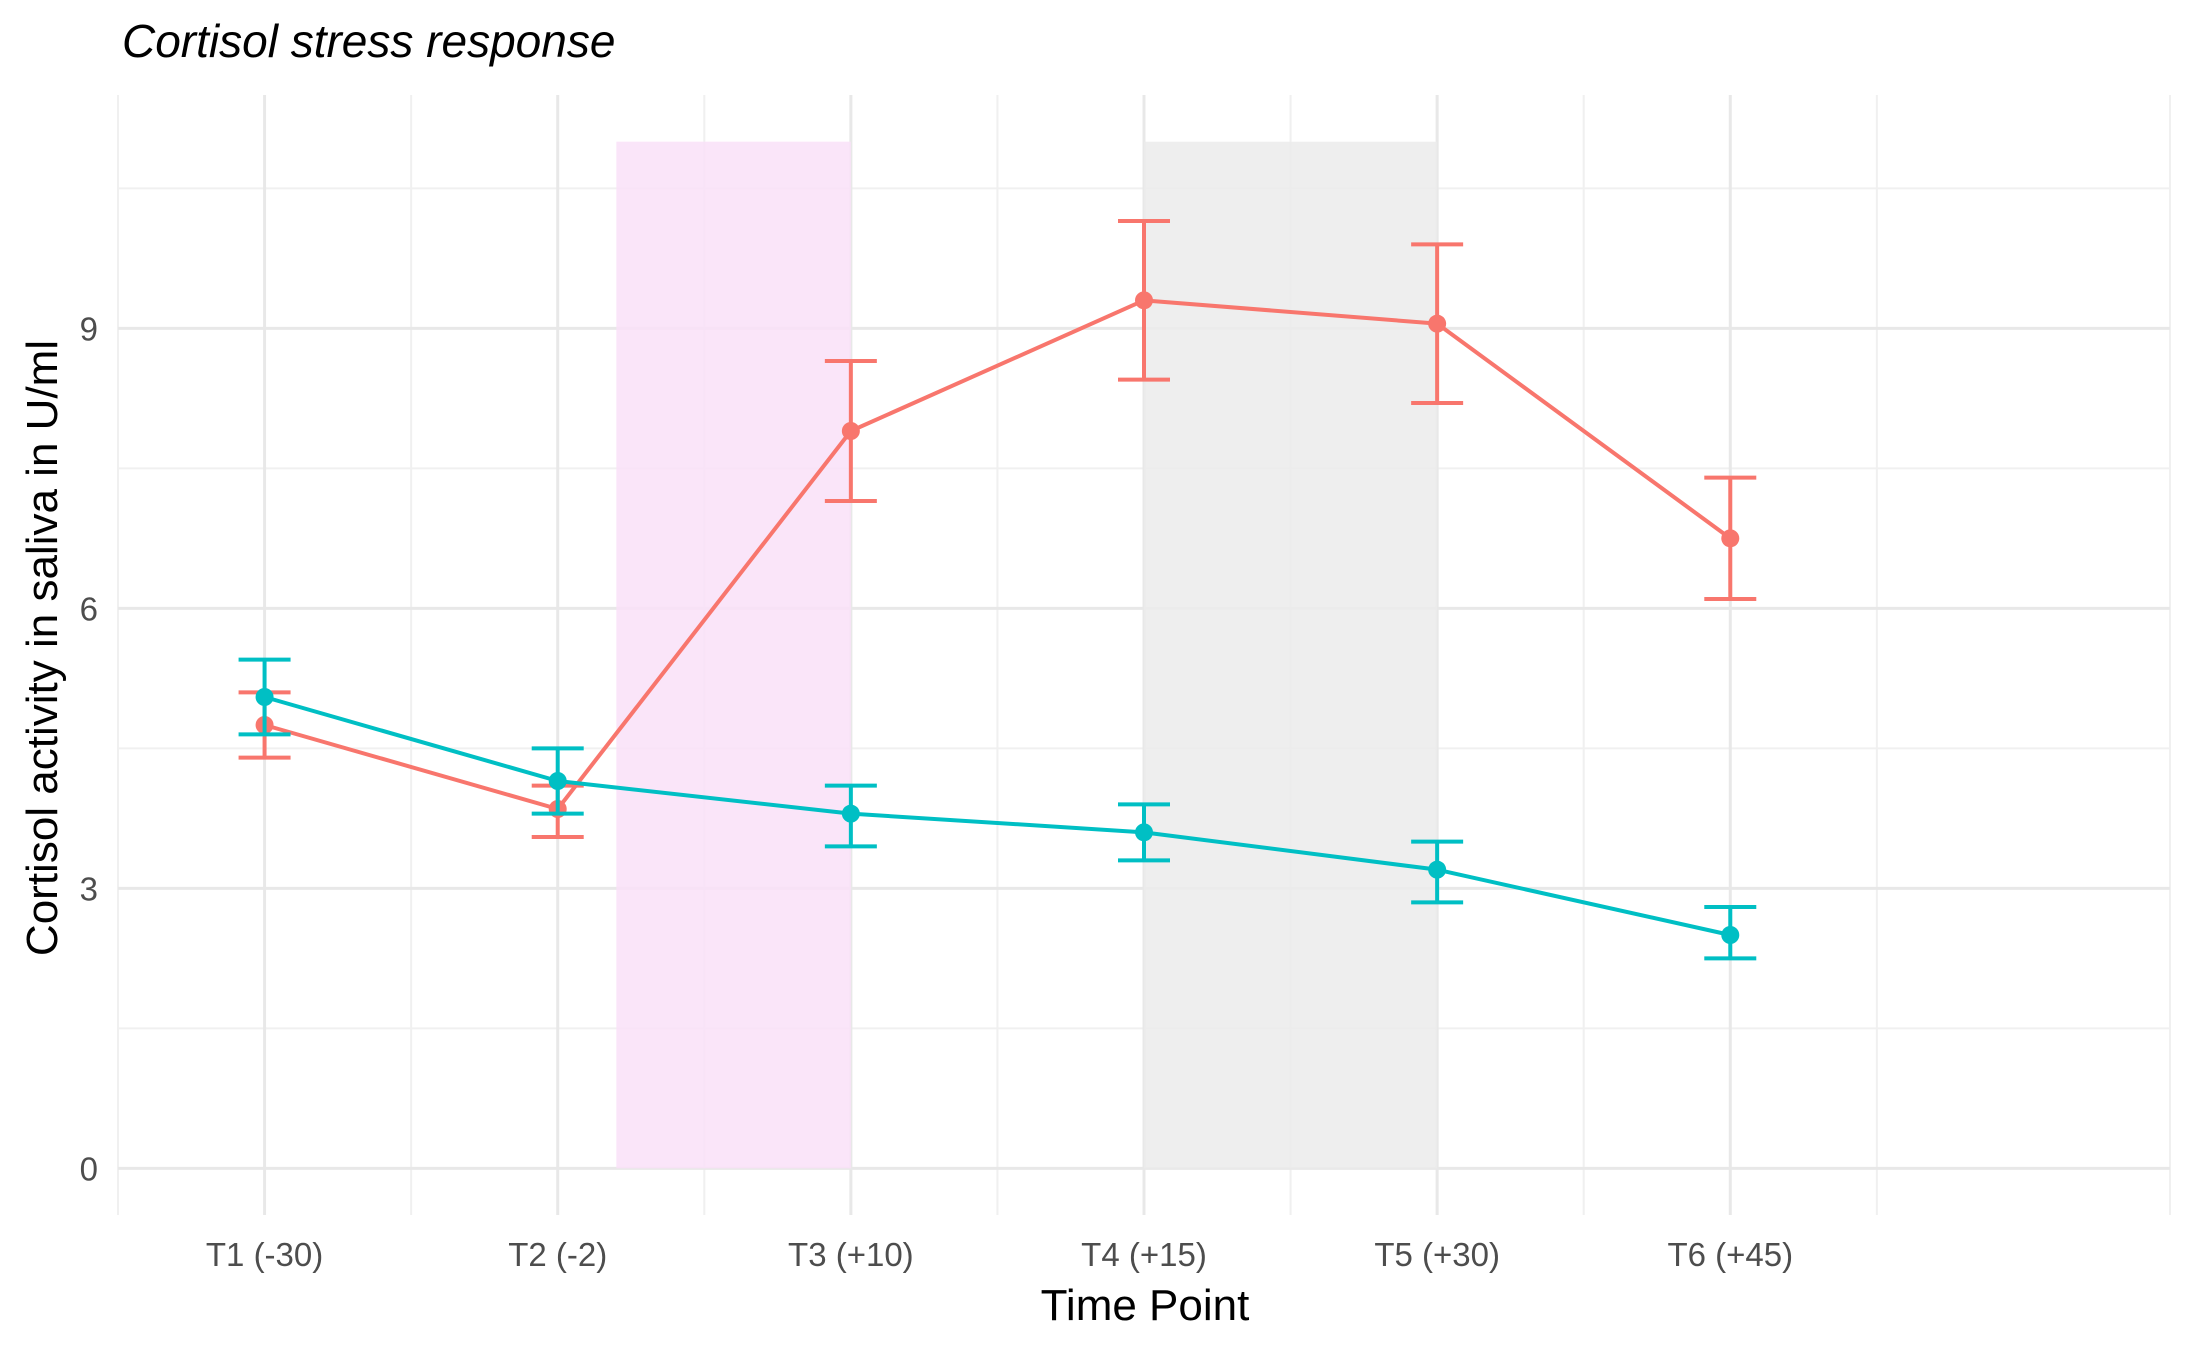 The width and height of the screenshot is (2187, 1350). What do you see at coordinates (42, 648) in the screenshot?
I see `y-axis-title: Cortisol activity in saliva in U/ml` at bounding box center [42, 648].